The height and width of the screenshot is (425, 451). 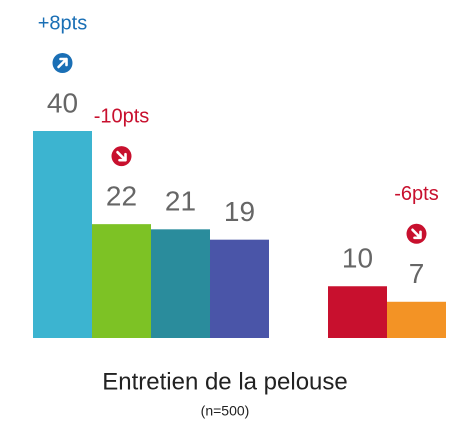 What do you see at coordinates (225, 411) in the screenshot?
I see `chart-subtitle: (n=500)` at bounding box center [225, 411].